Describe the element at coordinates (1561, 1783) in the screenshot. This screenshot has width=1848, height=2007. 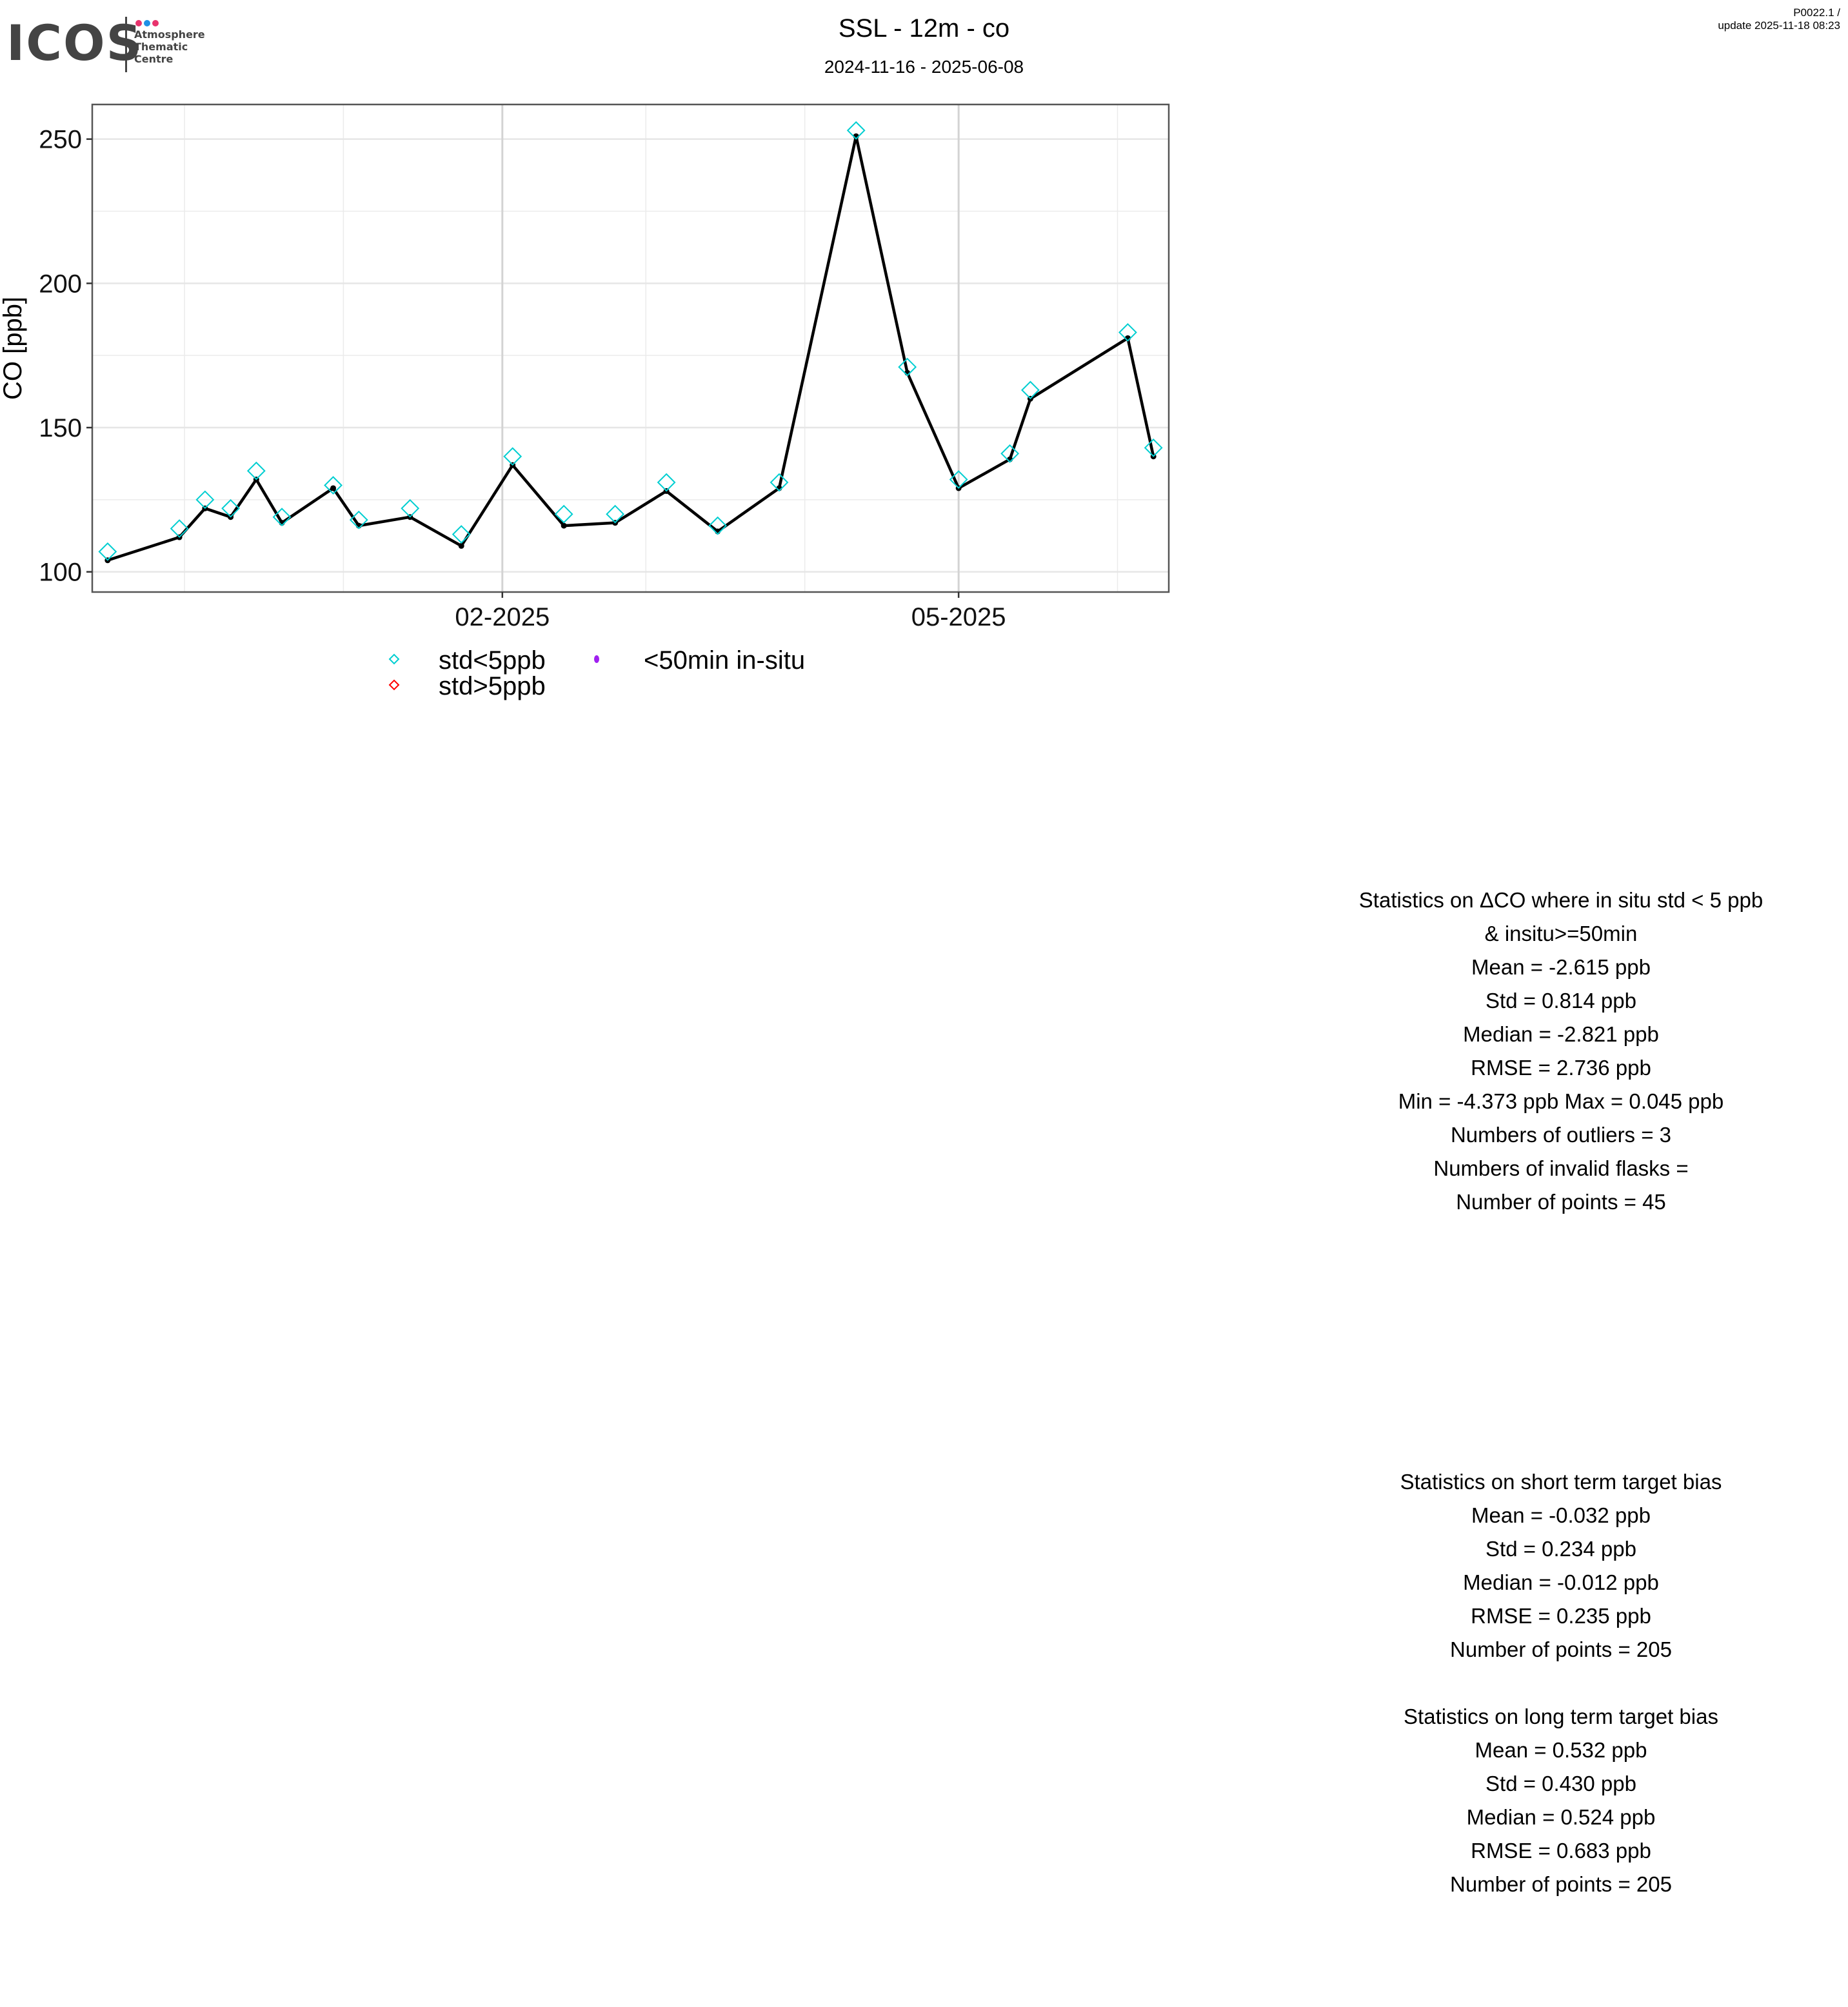
I see `stats-line: Std = 0.430 ppb` at that location.